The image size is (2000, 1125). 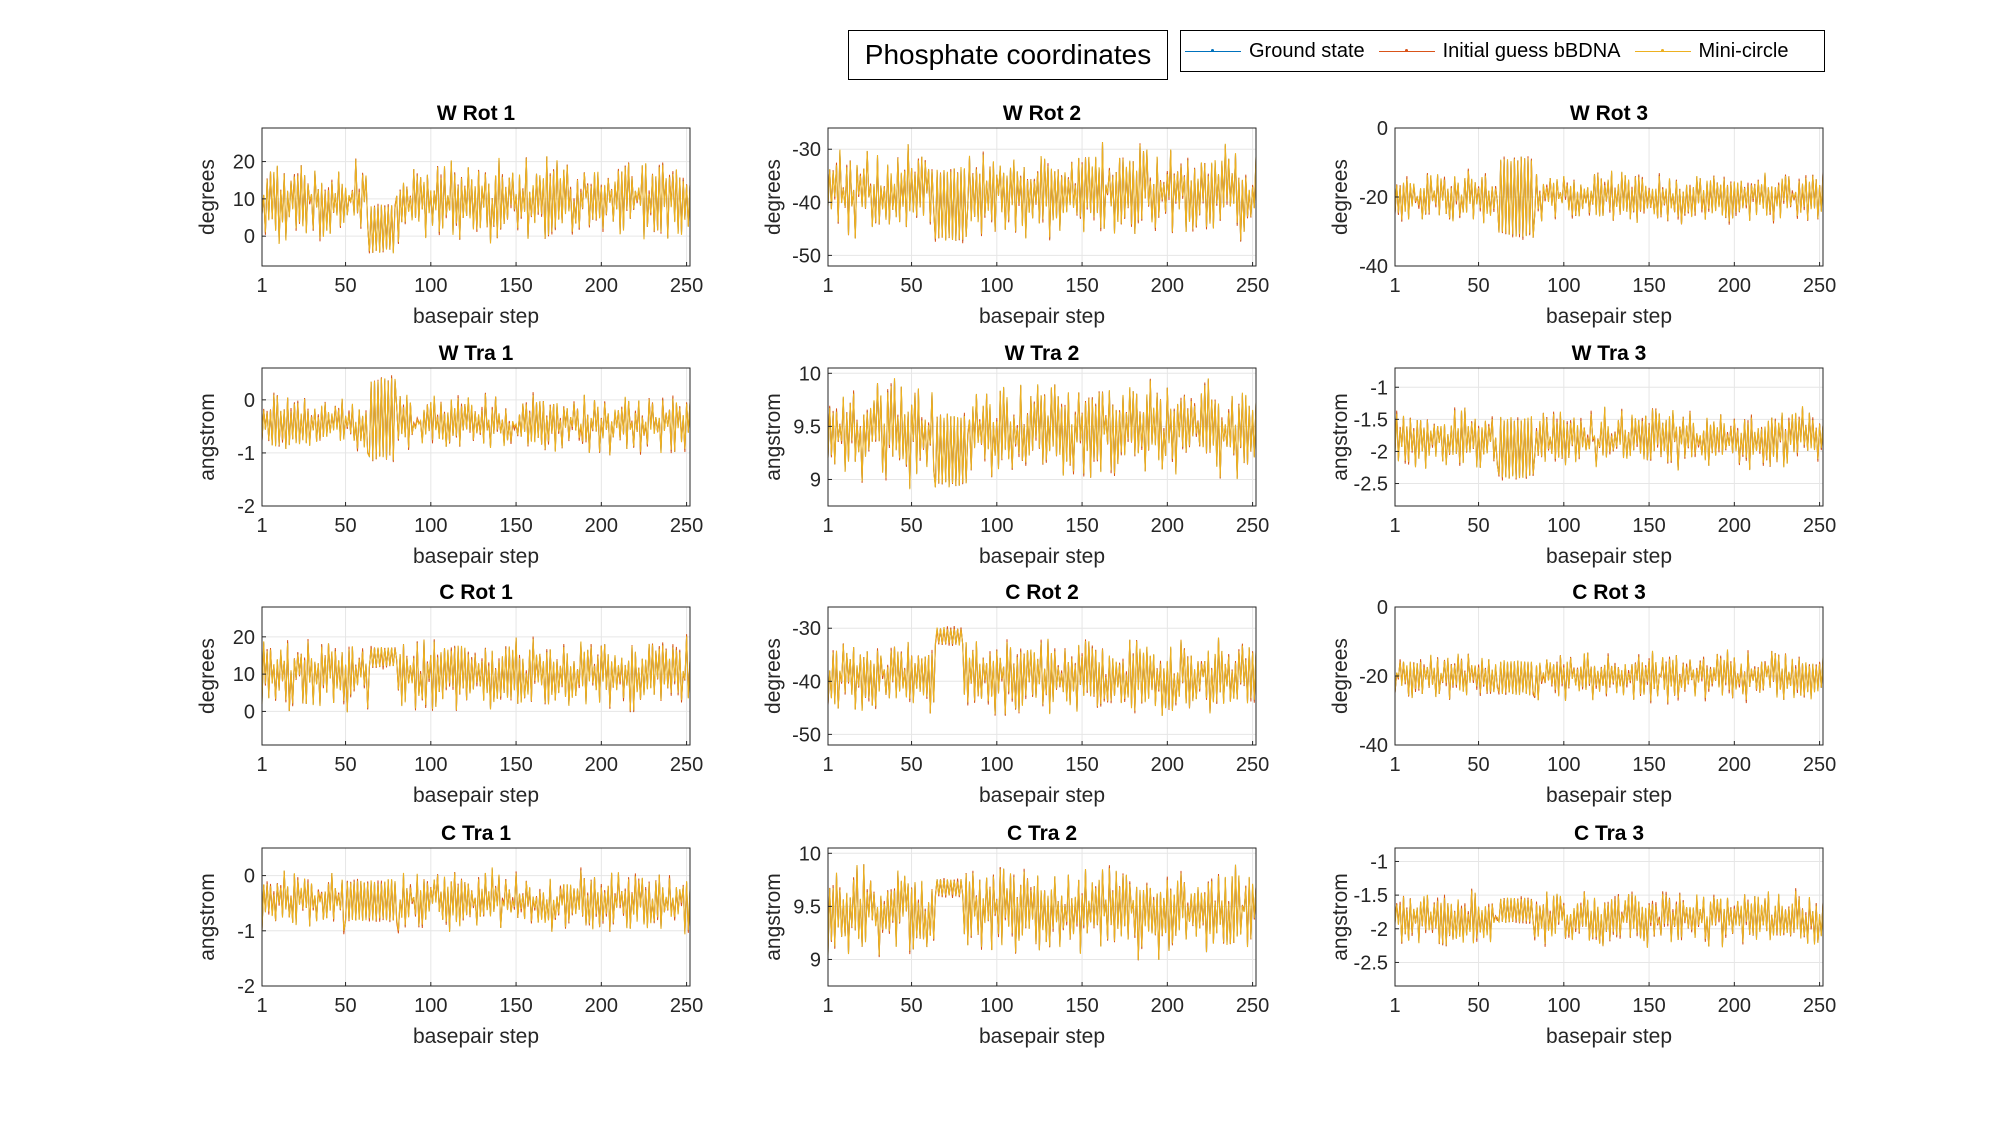 I want to click on subplot-title: W Tra 1, so click(x=476, y=353).